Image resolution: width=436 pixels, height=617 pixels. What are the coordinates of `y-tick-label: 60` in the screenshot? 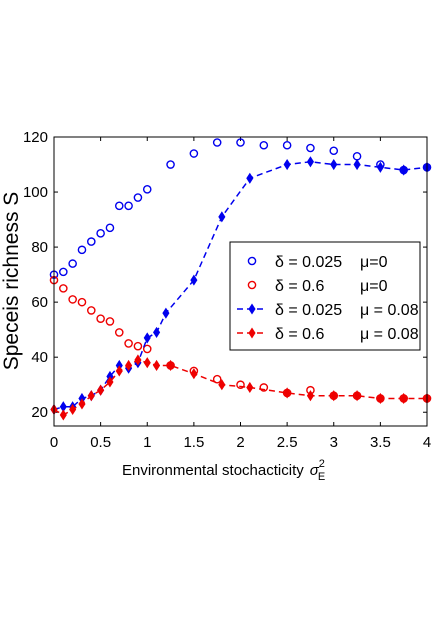 It's located at (39, 302).